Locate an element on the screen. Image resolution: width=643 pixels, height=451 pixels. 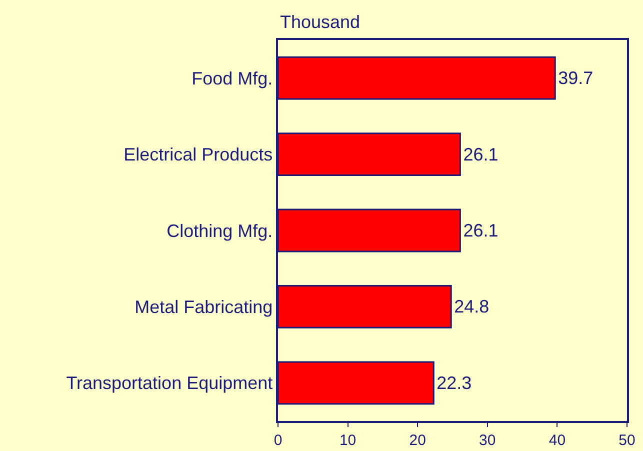
data-label: 39.7 is located at coordinates (576, 78).